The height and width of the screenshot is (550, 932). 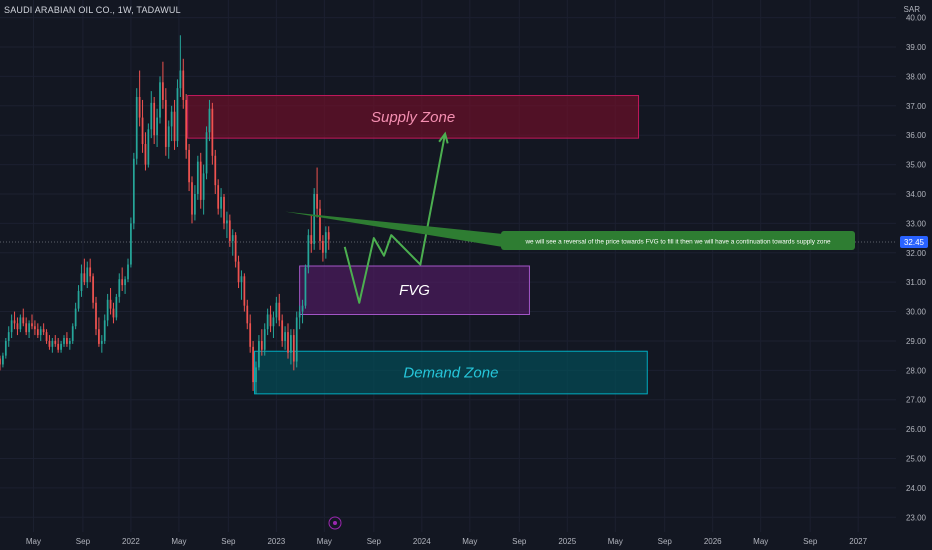 I want to click on y-tick-label: 31.00, so click(x=916, y=282).